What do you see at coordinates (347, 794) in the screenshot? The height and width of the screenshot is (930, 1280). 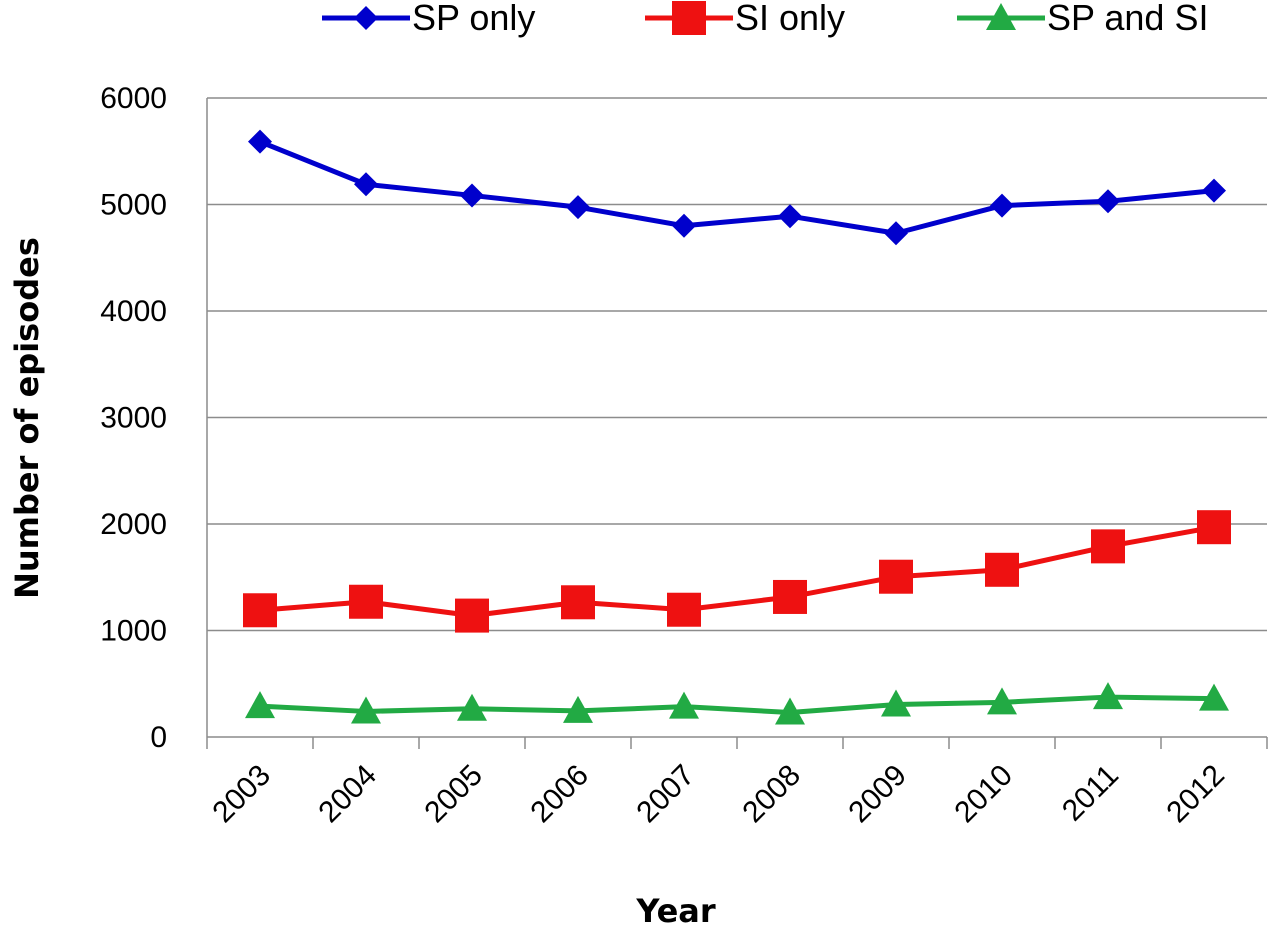 I see `x-tick-label: 2004` at bounding box center [347, 794].